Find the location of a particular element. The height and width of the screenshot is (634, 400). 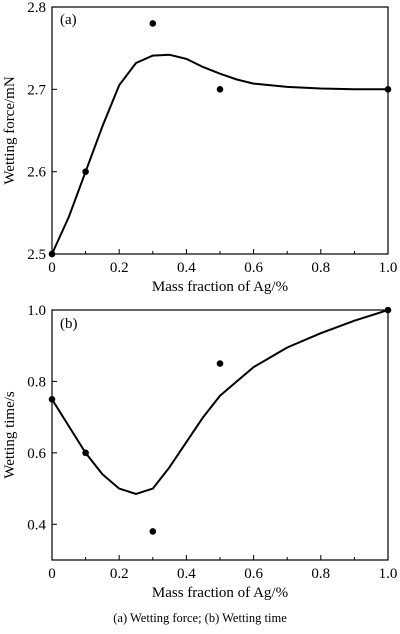

y-tick-label: 0.6 is located at coordinates (36, 454).